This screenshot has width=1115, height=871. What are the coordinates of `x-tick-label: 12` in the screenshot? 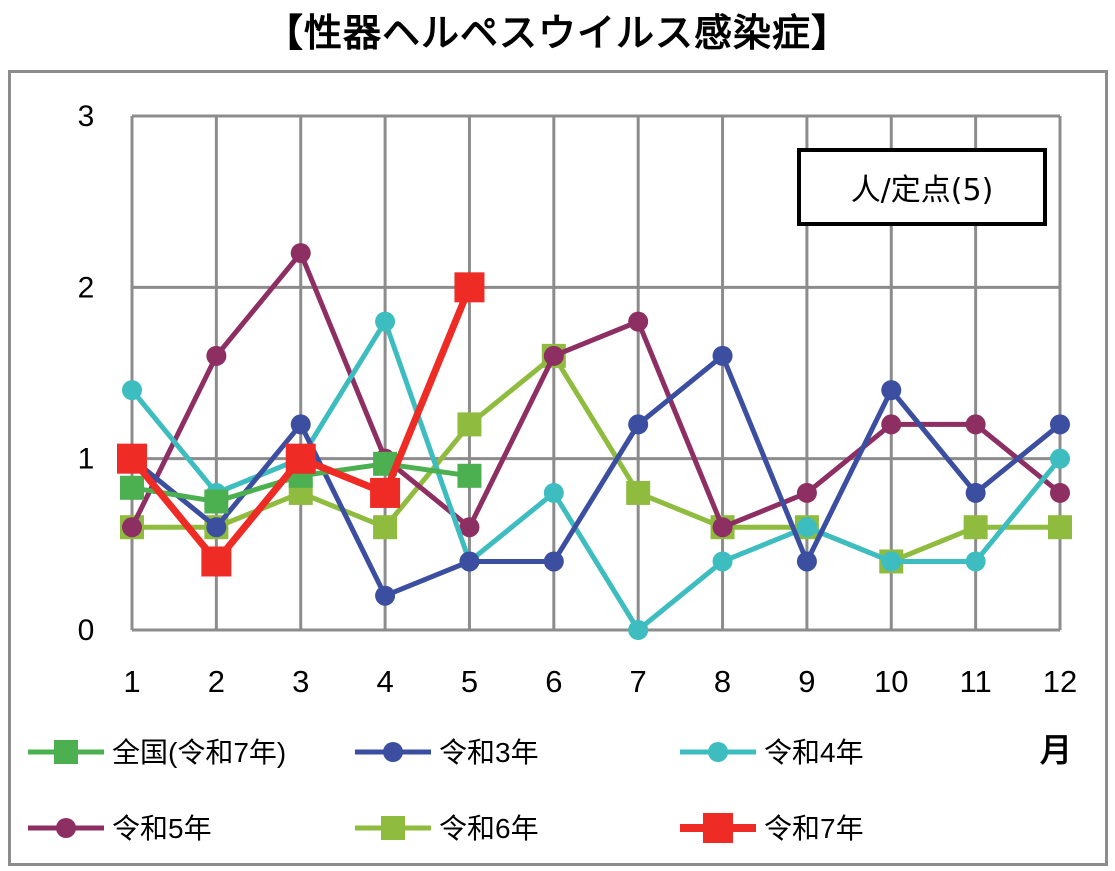 It's located at (1060, 681).